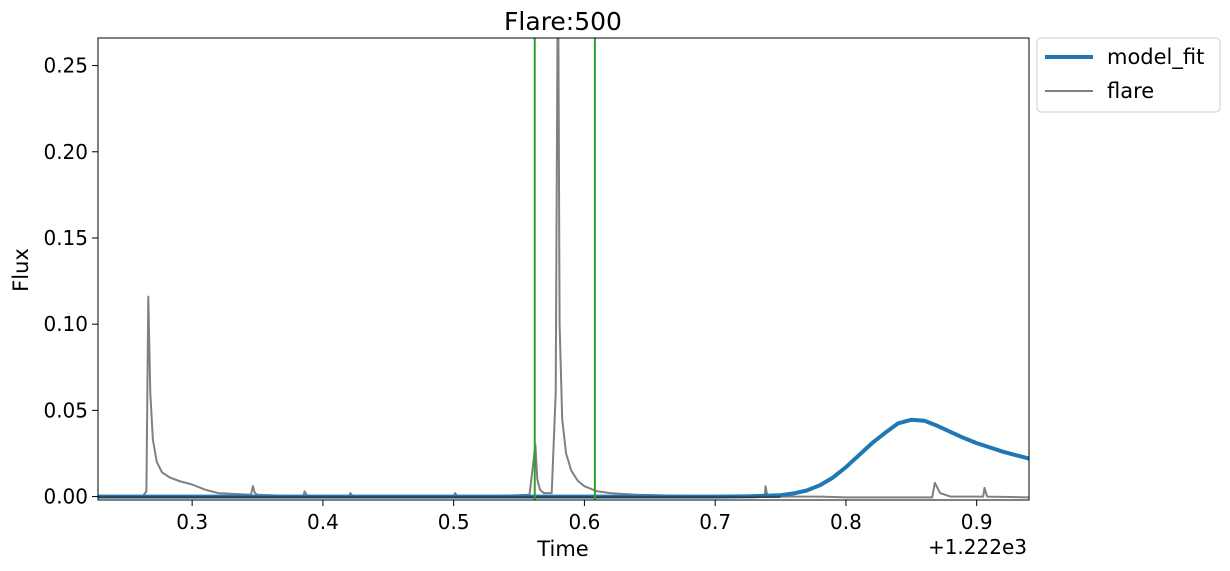 The image size is (1230, 571). What do you see at coordinates (323, 522) in the screenshot?
I see `x-tick-label: 0.4` at bounding box center [323, 522].